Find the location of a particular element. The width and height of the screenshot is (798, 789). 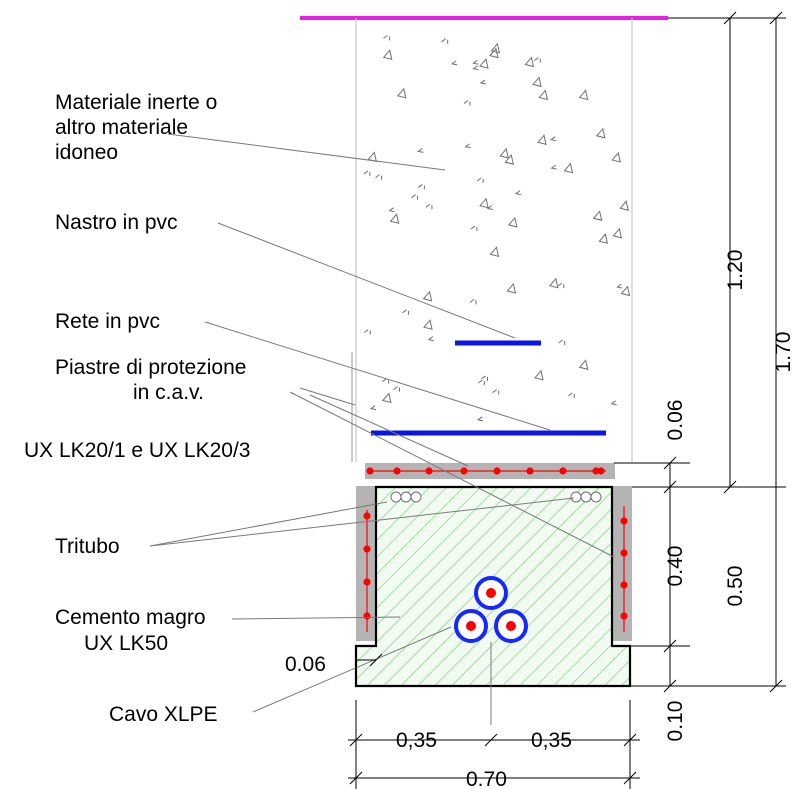

label-materiale-inerte-3: idoneo is located at coordinates (86, 152).